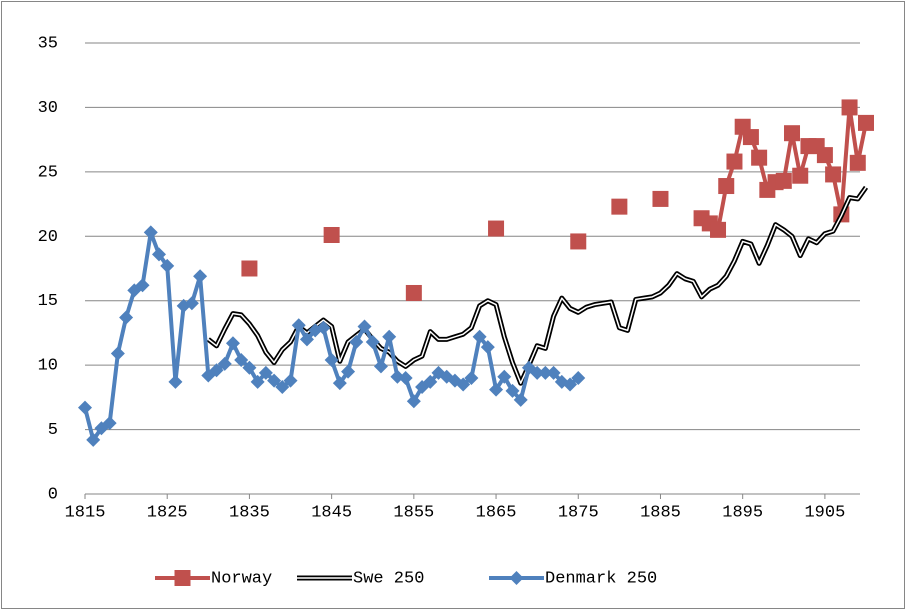  What do you see at coordinates (48, 237) in the screenshot?
I see `y-tick-label: 20` at bounding box center [48, 237].